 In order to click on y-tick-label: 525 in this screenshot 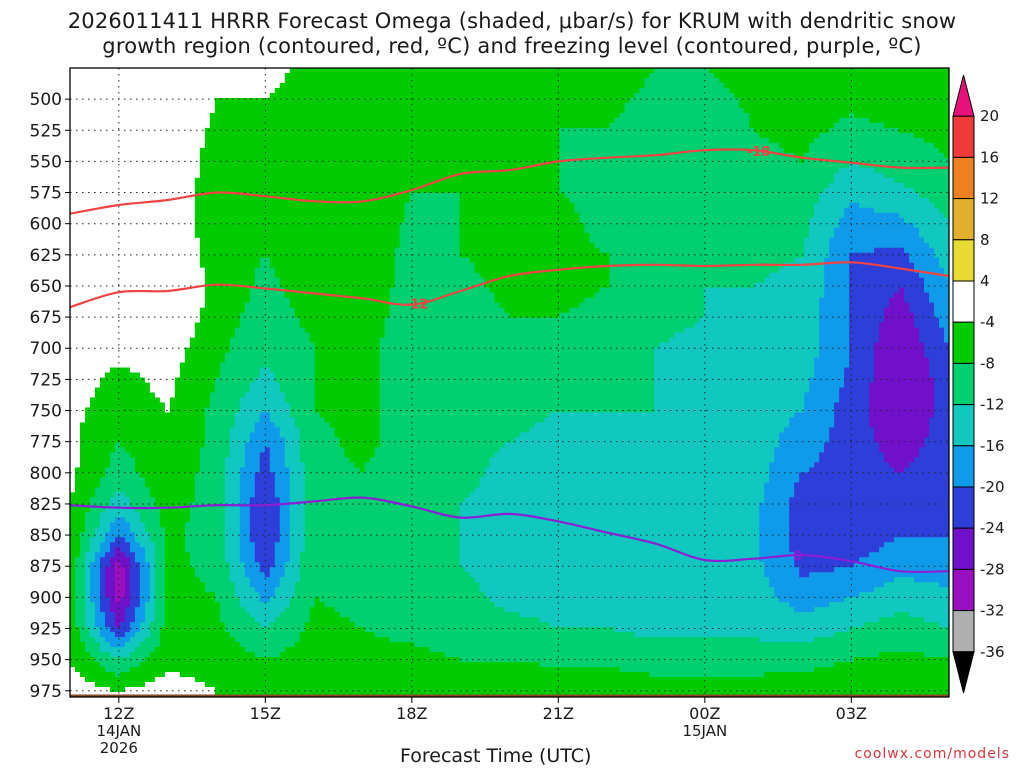, I will do `click(46, 131)`.